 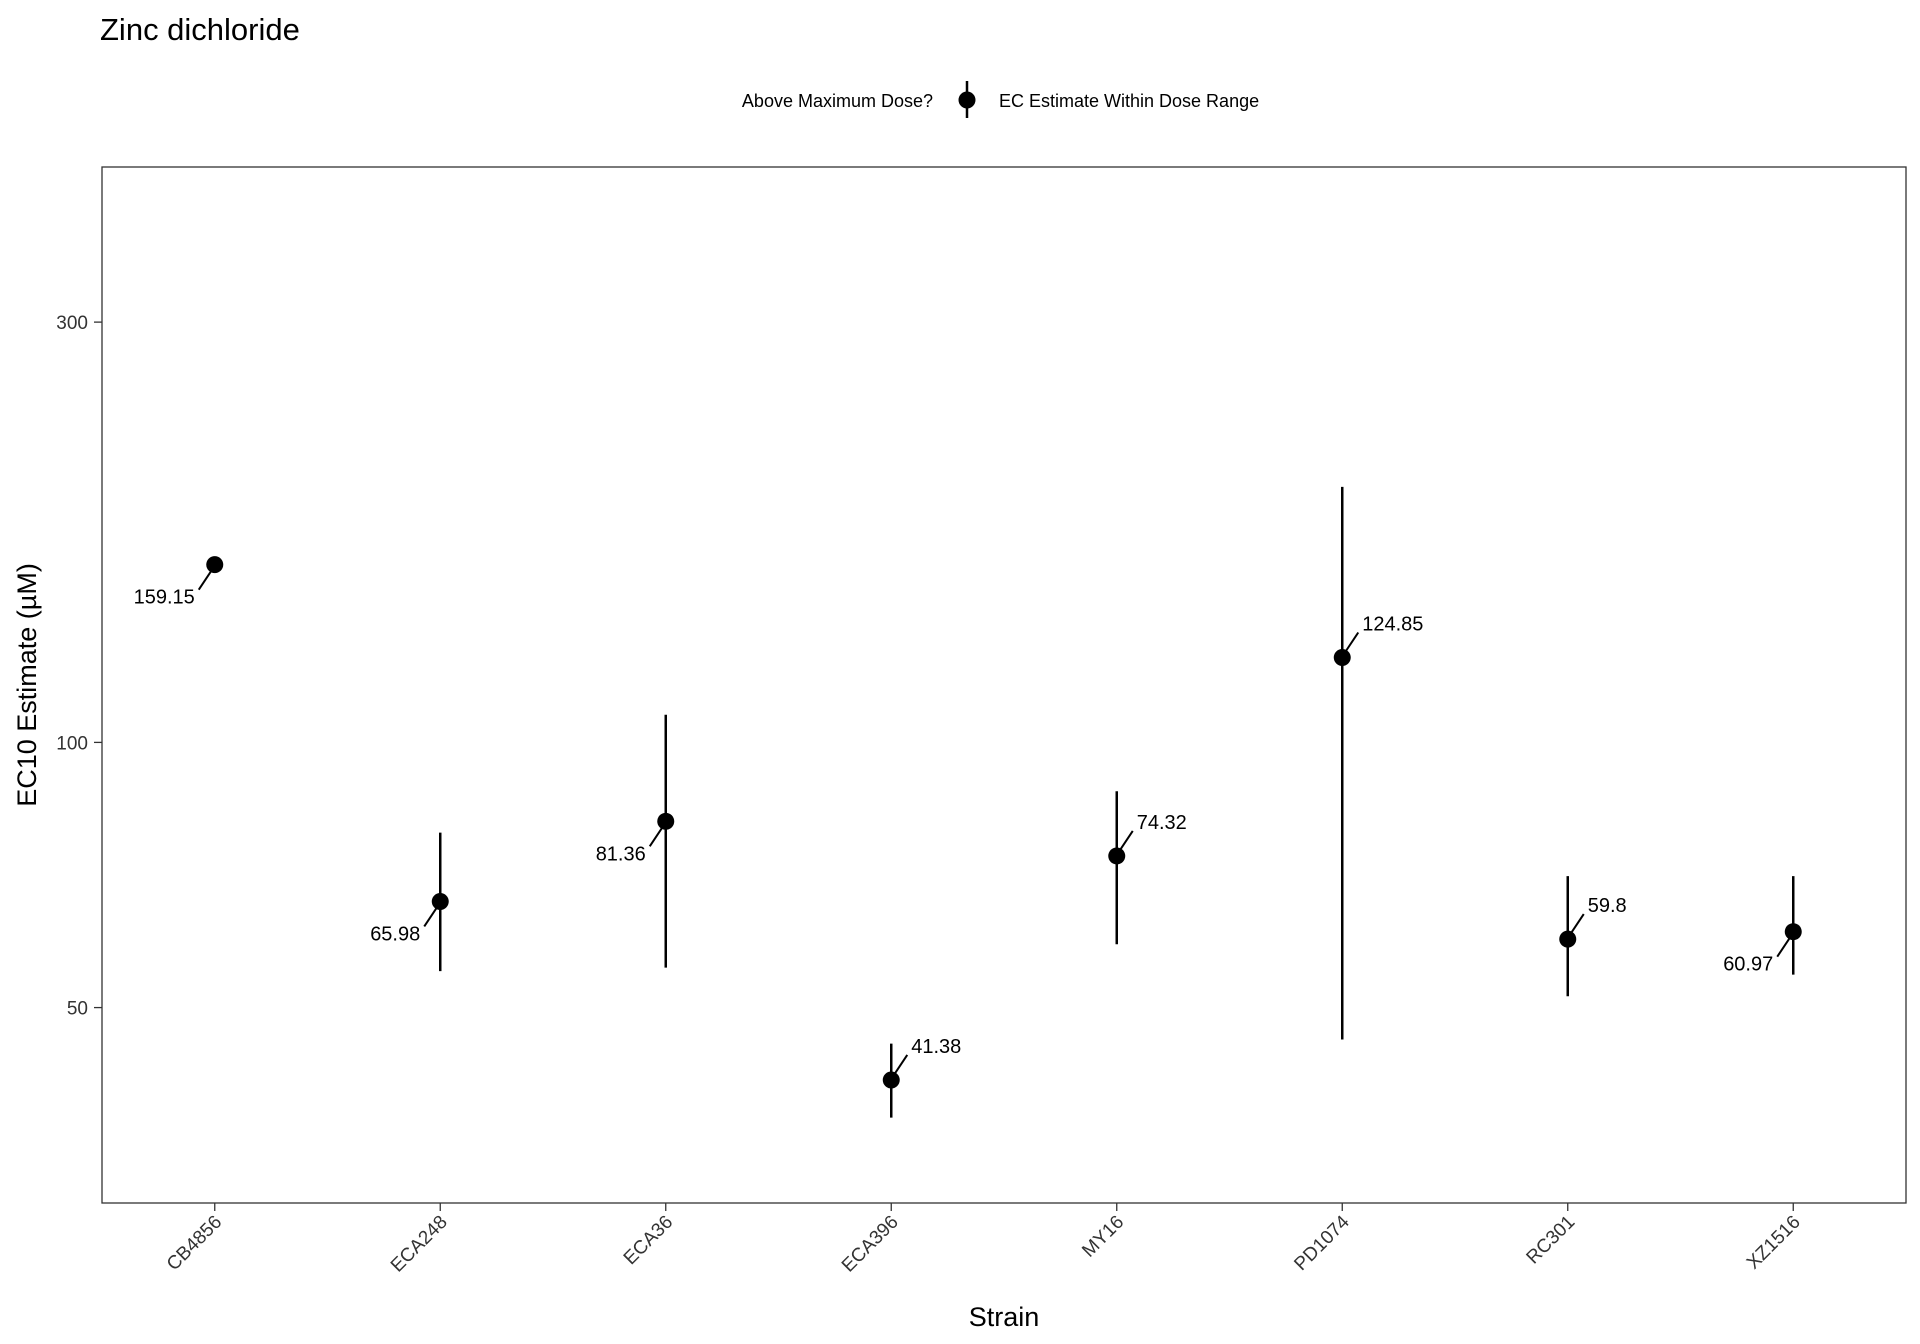 I want to click on data-label: 124.85, so click(x=1392, y=624).